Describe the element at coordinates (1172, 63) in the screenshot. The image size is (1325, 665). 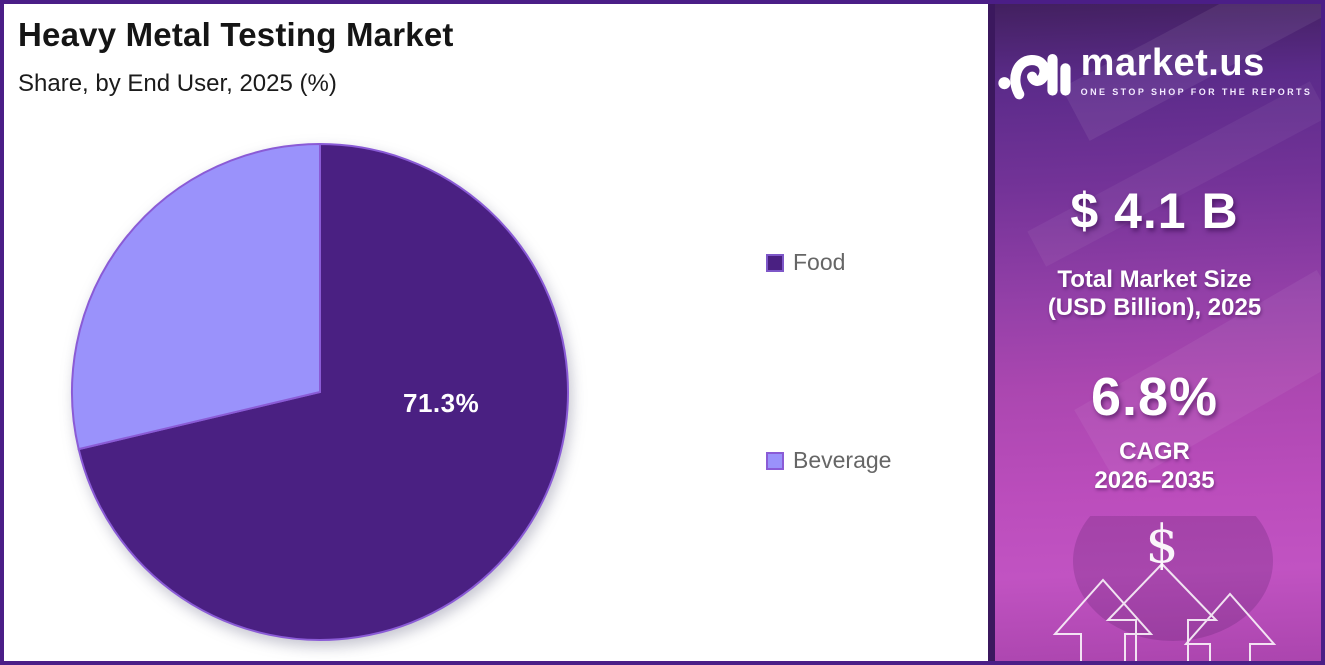
I see `logo-brand-name: market.us` at that location.